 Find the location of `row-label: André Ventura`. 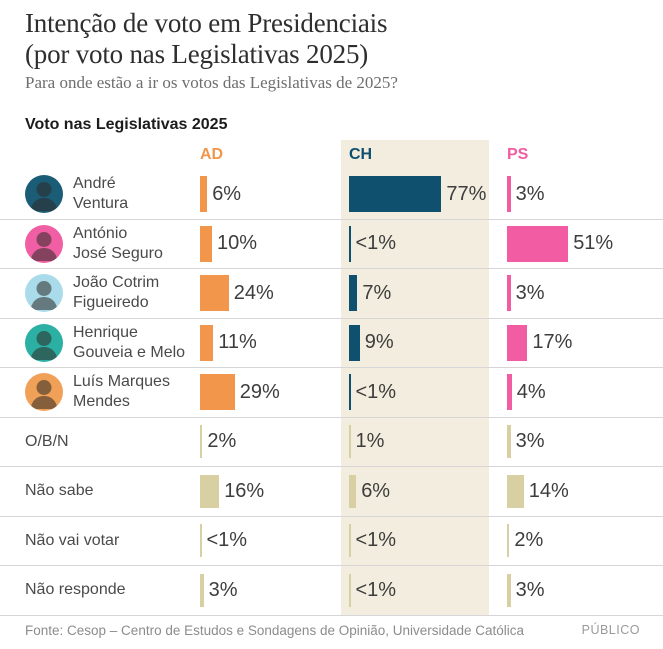

row-label: André Ventura is located at coordinates (101, 194).